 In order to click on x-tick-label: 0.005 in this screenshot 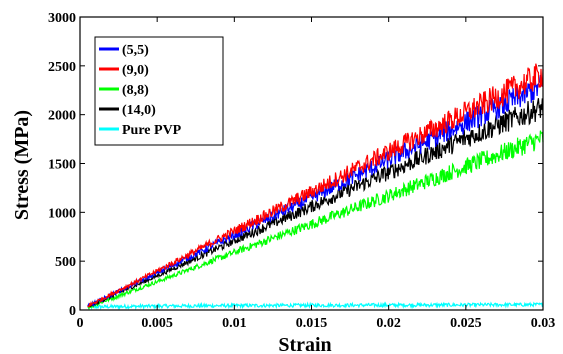, I will do `click(157, 323)`.